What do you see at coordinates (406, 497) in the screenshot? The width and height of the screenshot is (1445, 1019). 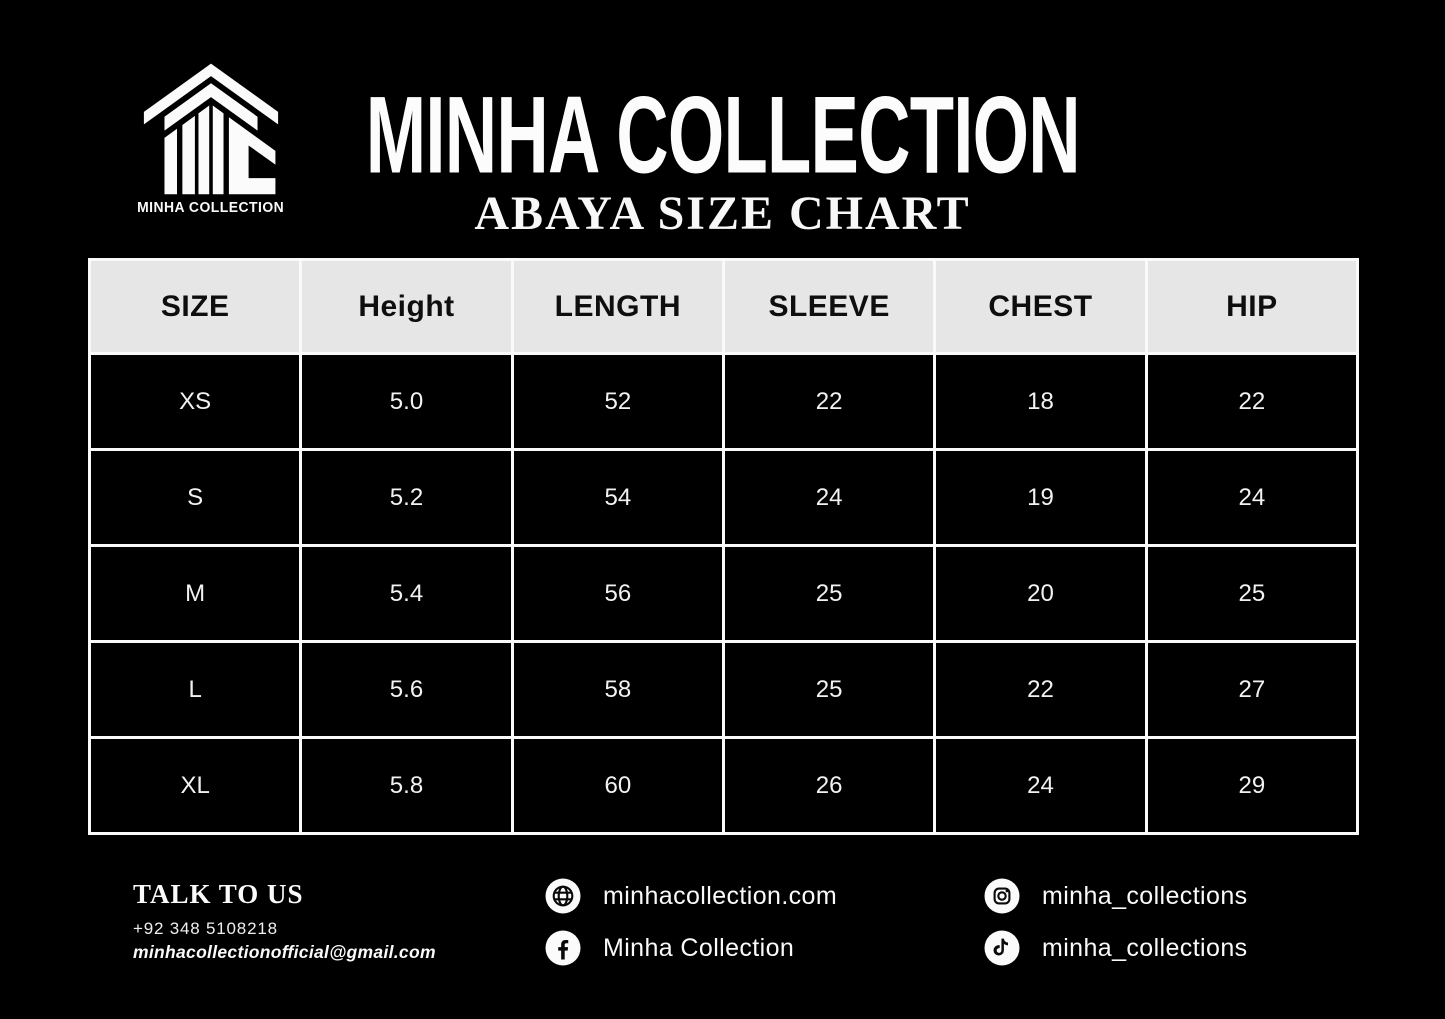 I see `cell-height: 5.2` at bounding box center [406, 497].